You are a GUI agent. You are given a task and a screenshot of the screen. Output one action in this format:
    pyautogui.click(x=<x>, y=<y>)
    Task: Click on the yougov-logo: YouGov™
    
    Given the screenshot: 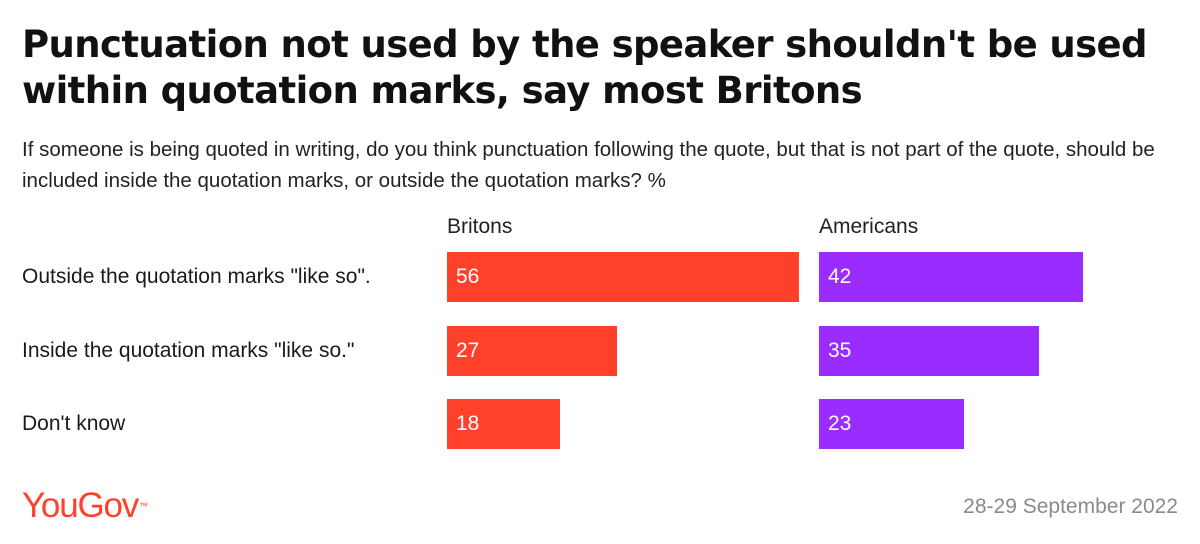 What is the action you would take?
    pyautogui.click(x=85, y=505)
    